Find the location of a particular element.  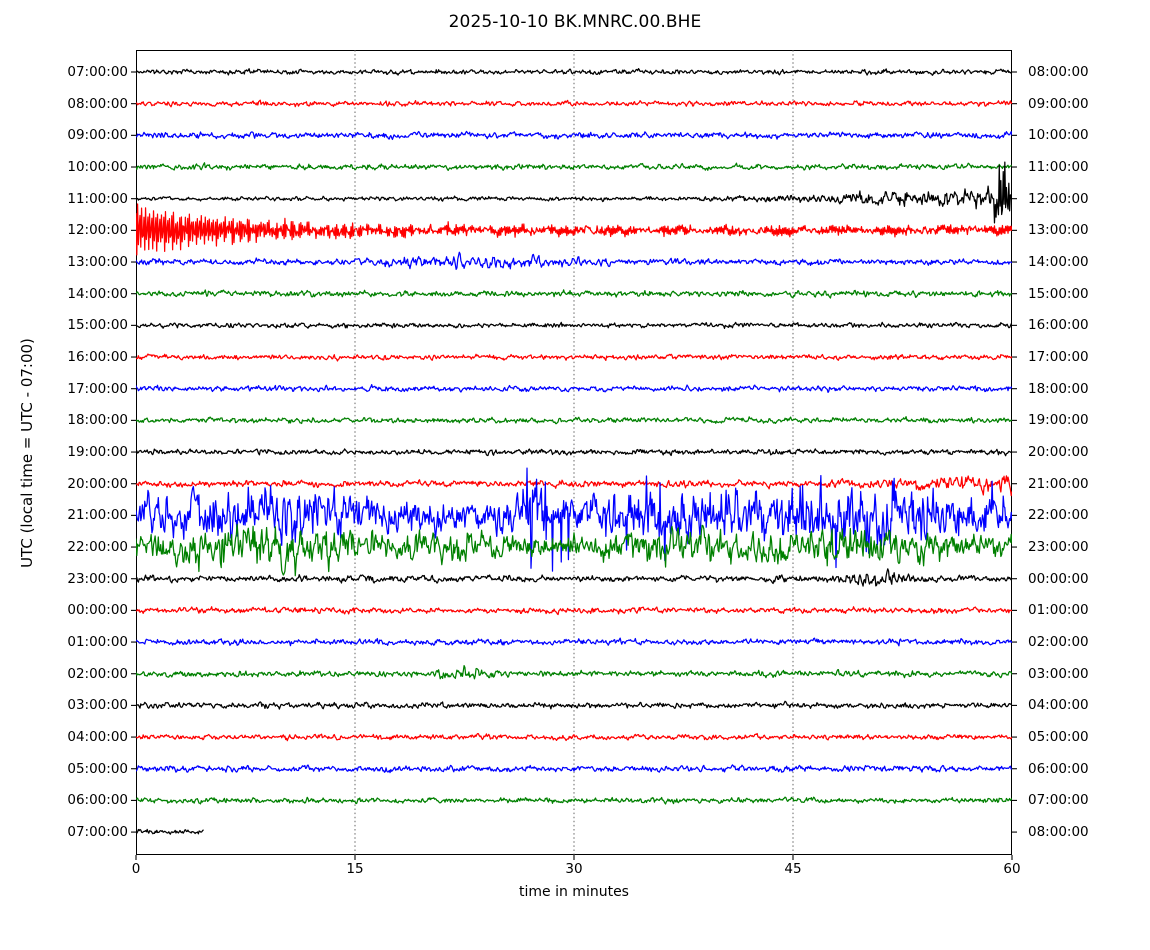

y-tick-left-9: 16:00:00 is located at coordinates (97, 357).